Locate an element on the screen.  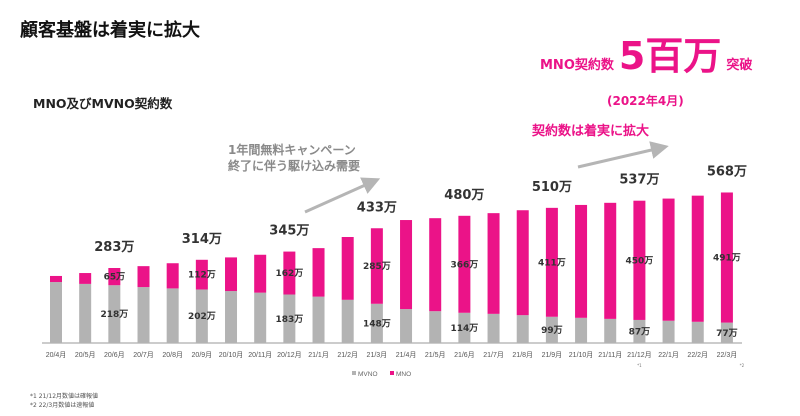
chart-subtitle: MNO及びMVNO契約数 is located at coordinates (103, 103).